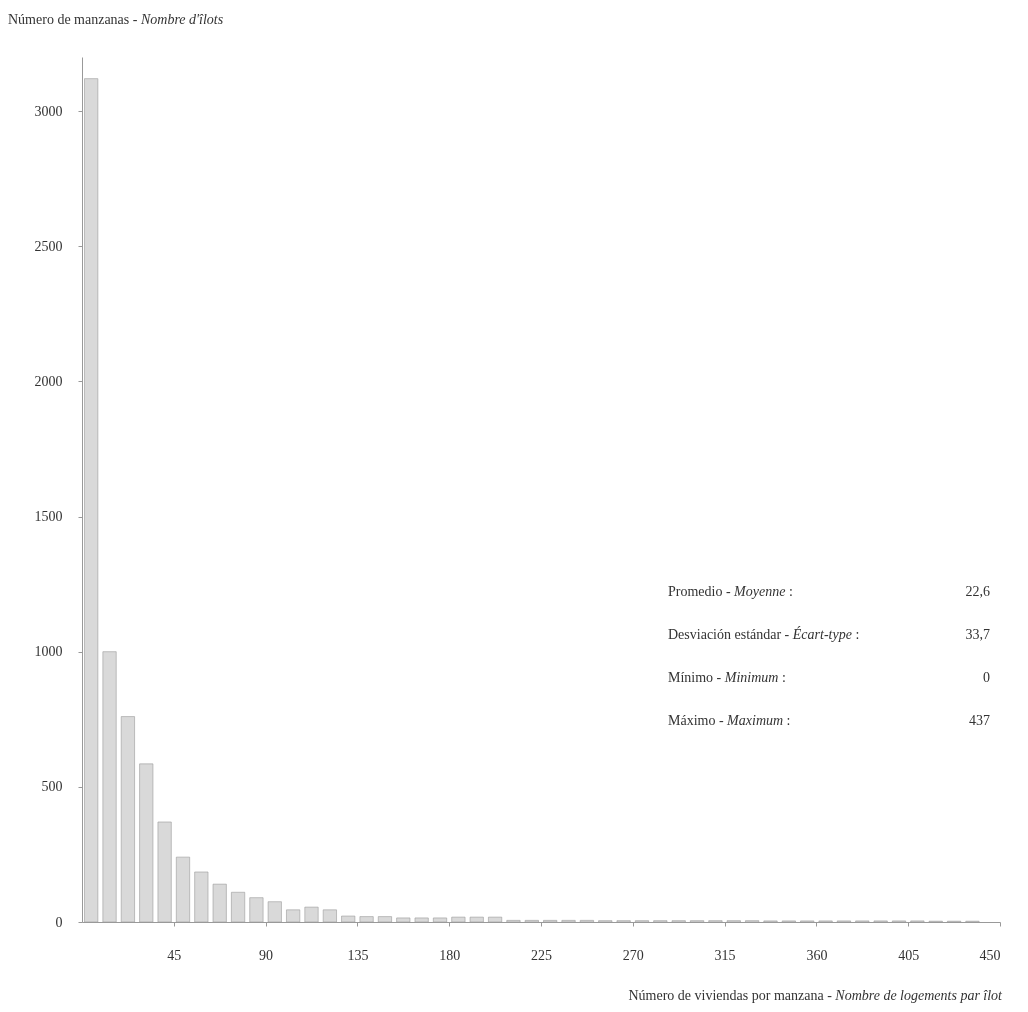 The width and height of the screenshot is (1028, 1012). Describe the element at coordinates (829, 720) in the screenshot. I see `text: Máximo - Maximum : 437` at that location.